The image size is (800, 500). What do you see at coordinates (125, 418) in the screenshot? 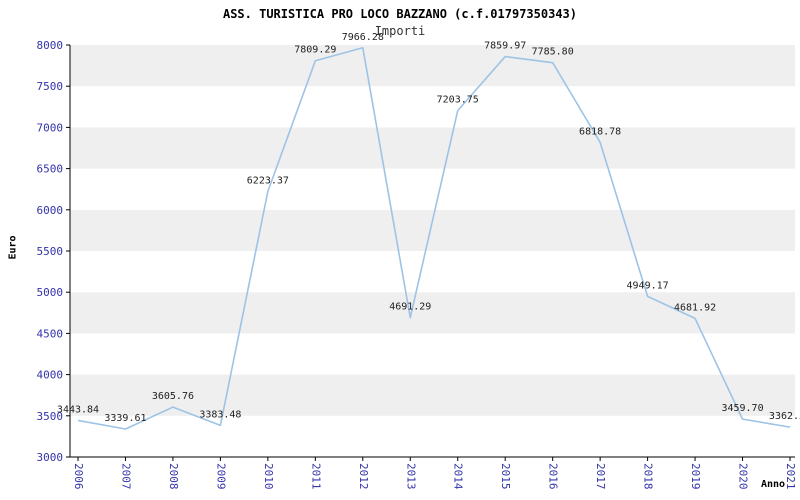
I see `data-label: 3339.61` at bounding box center [125, 418].